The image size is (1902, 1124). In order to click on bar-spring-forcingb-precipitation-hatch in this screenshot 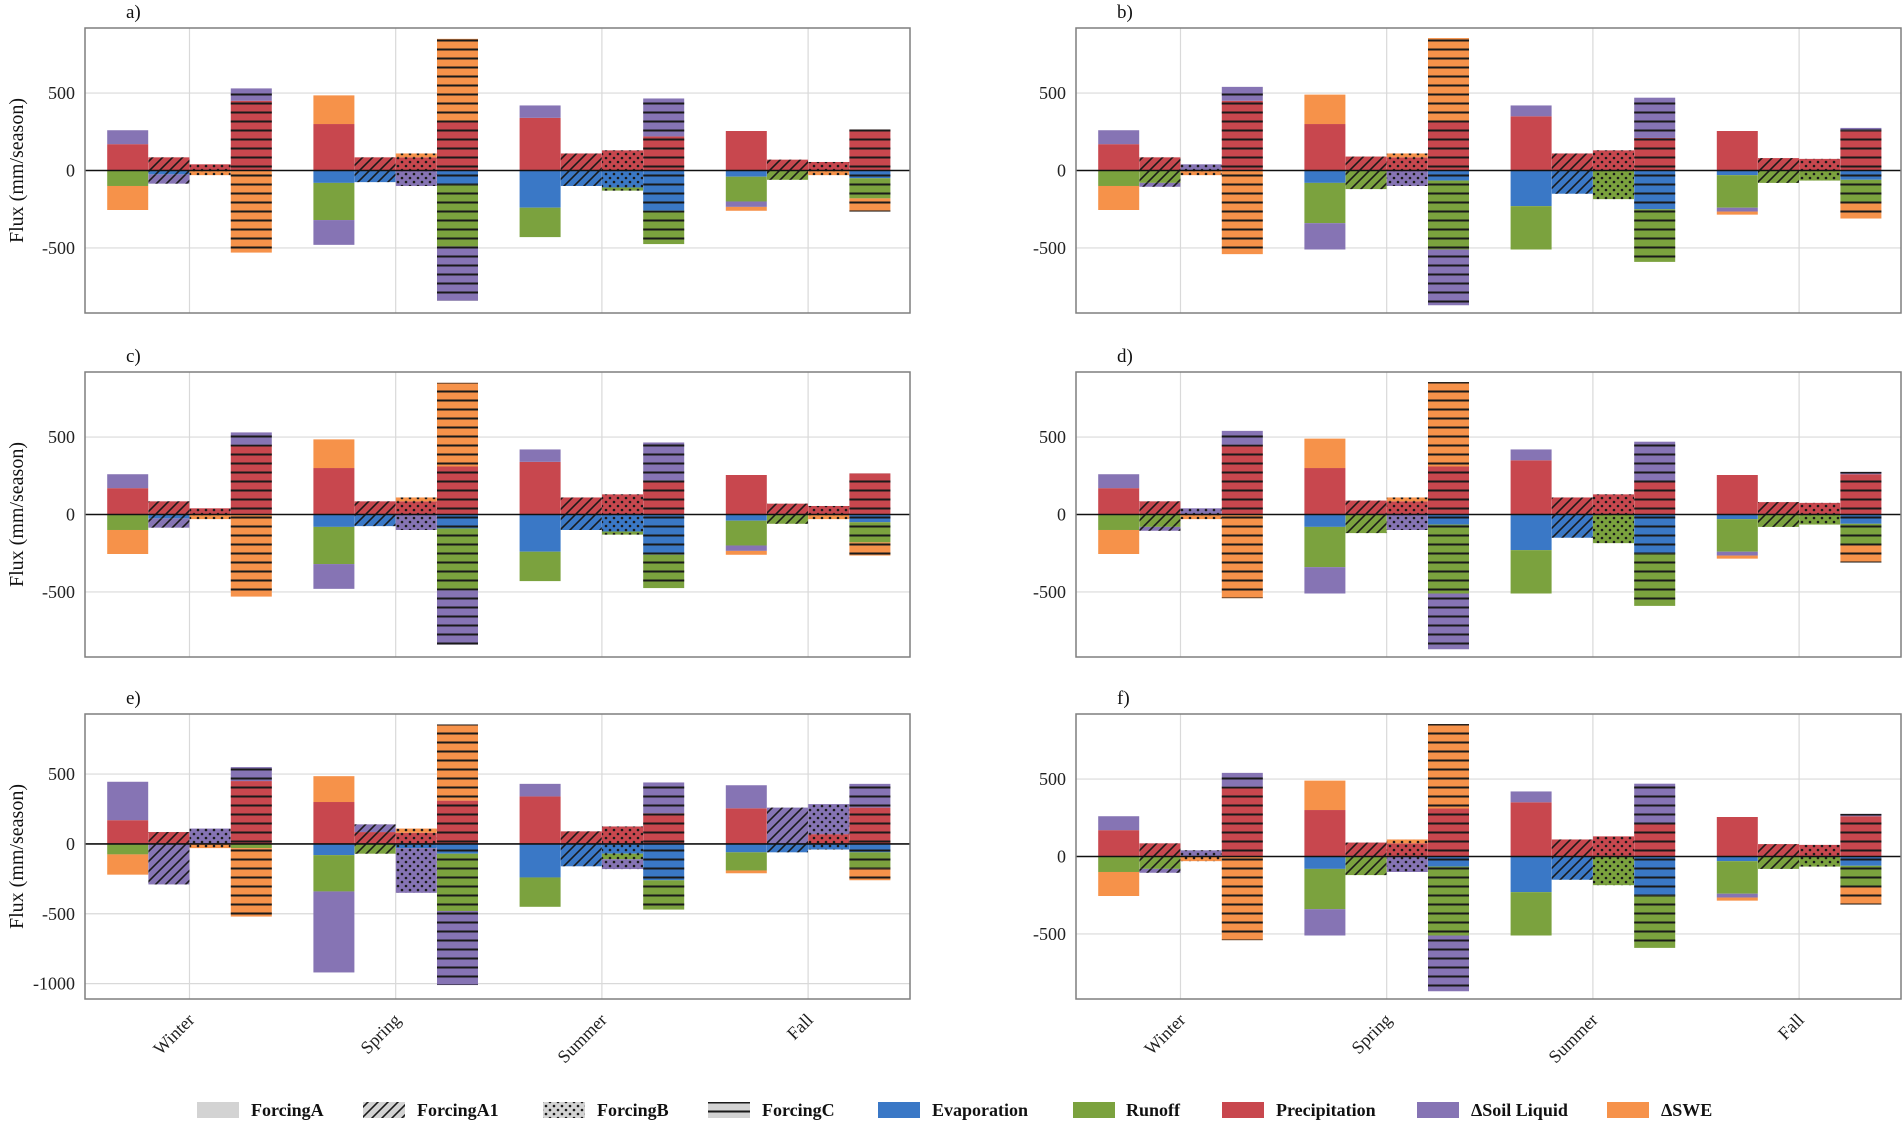, I will do `click(1407, 850)`.